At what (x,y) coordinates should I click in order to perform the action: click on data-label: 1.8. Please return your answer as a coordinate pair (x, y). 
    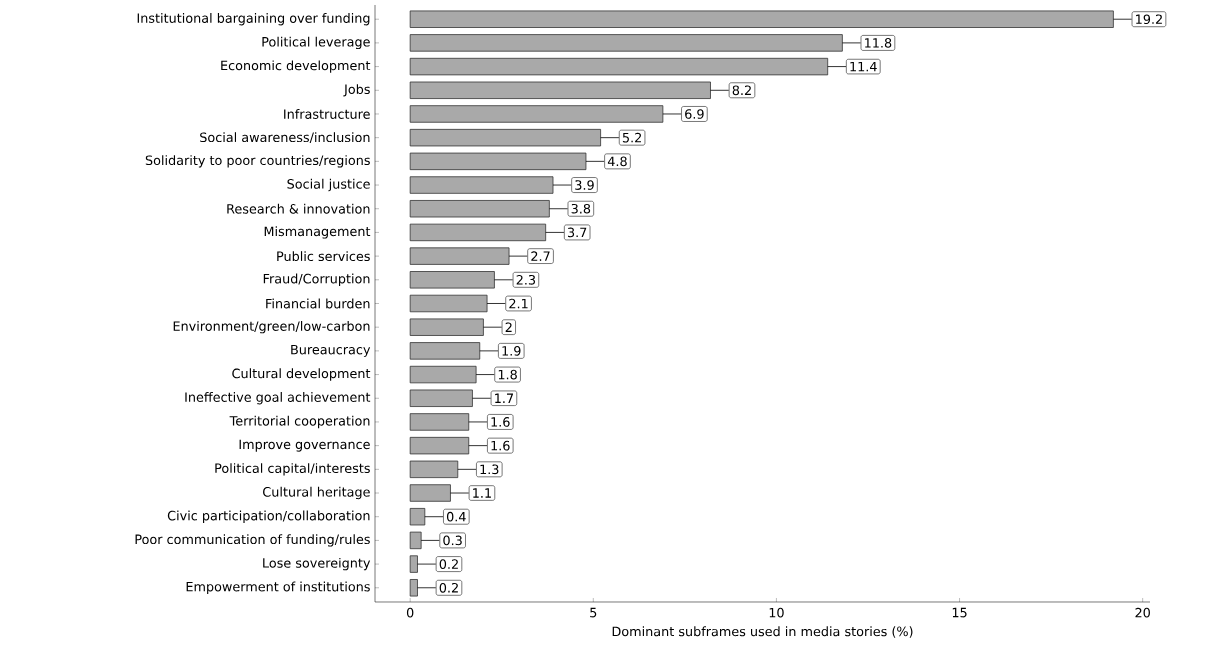
    Looking at the image, I should click on (507, 374).